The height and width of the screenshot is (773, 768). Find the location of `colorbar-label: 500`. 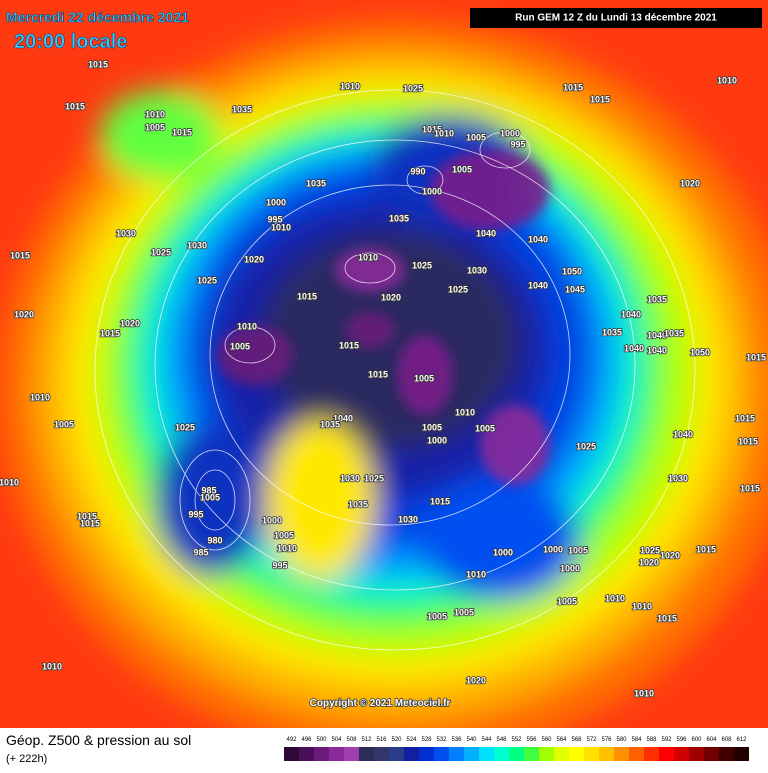

colorbar-label: 500 is located at coordinates (321, 740).